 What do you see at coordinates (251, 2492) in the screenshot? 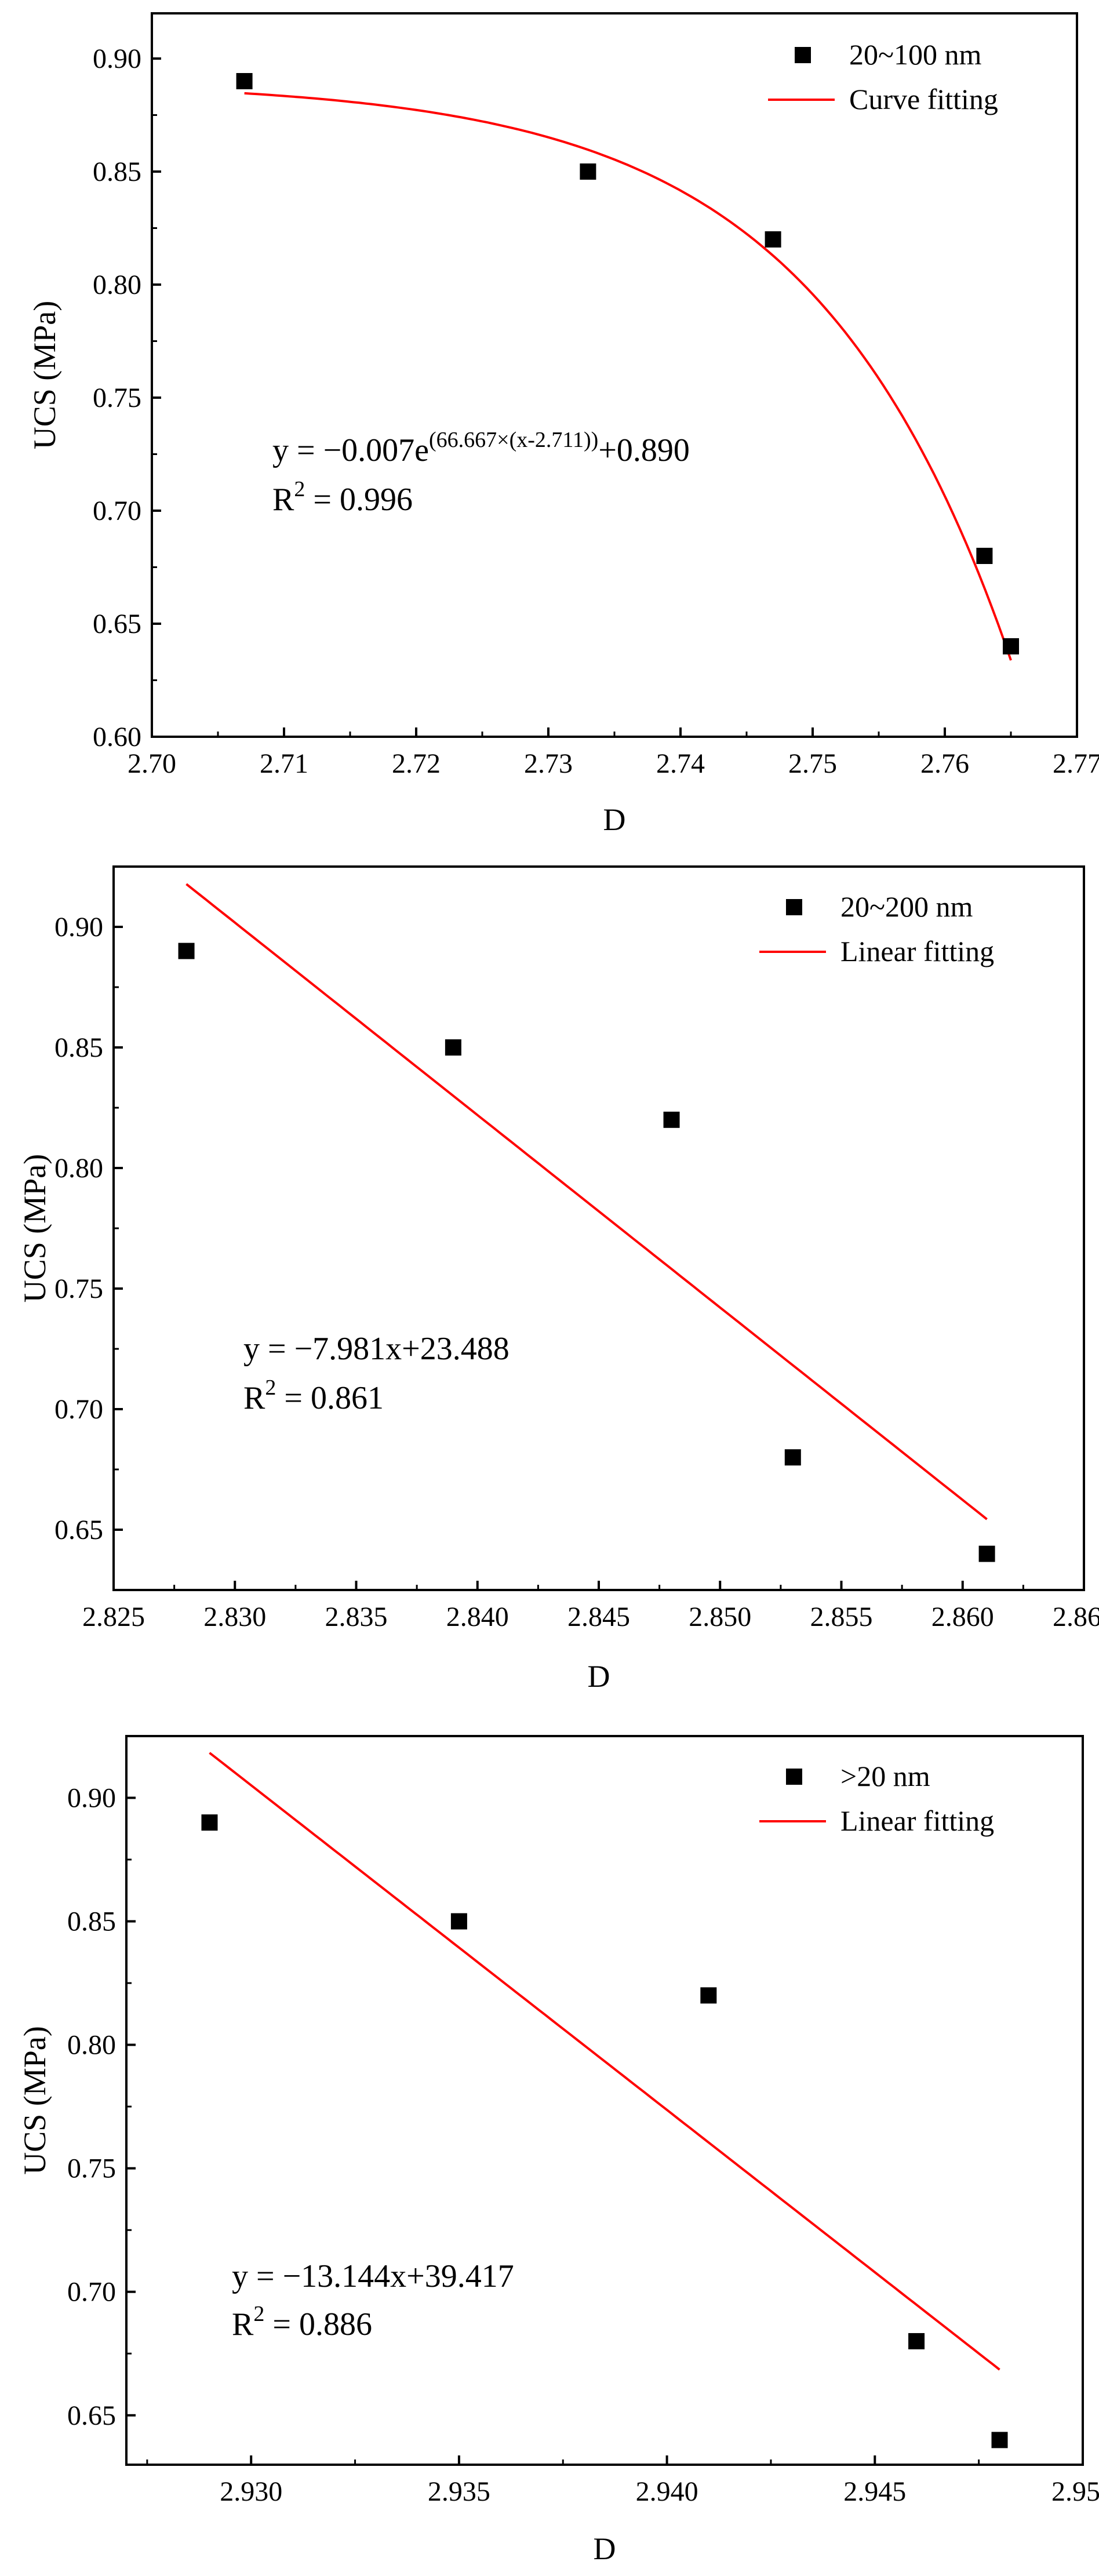
I see `x-tick-label: 2.930` at bounding box center [251, 2492].